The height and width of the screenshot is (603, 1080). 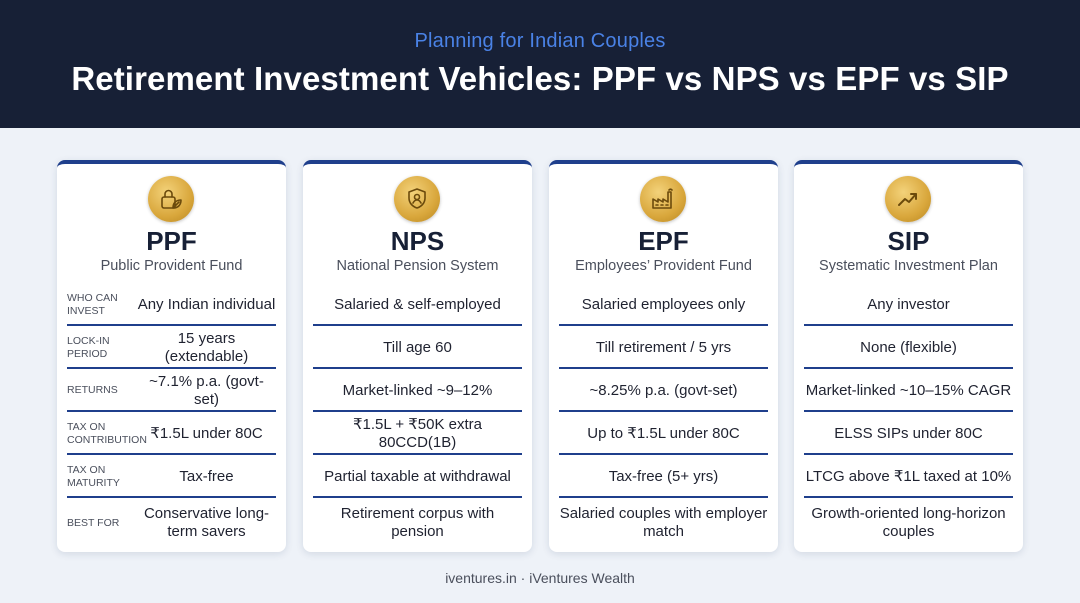 I want to click on row-value: ₹1.5L + ₹50K extra 80CCD(1B), so click(x=417, y=433).